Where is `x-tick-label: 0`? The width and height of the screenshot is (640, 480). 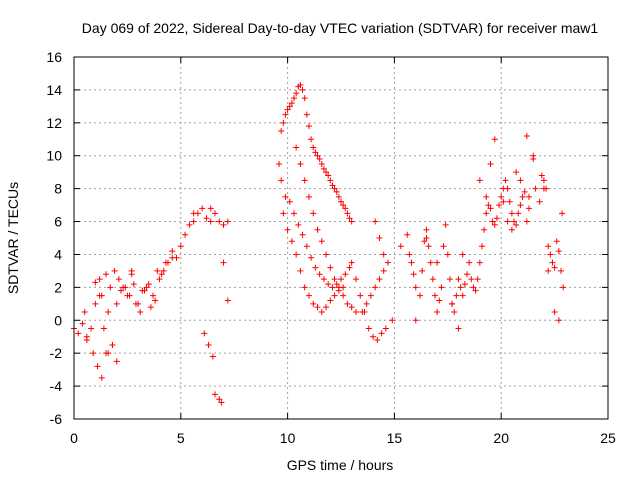 x-tick-label: 0 is located at coordinates (74, 438).